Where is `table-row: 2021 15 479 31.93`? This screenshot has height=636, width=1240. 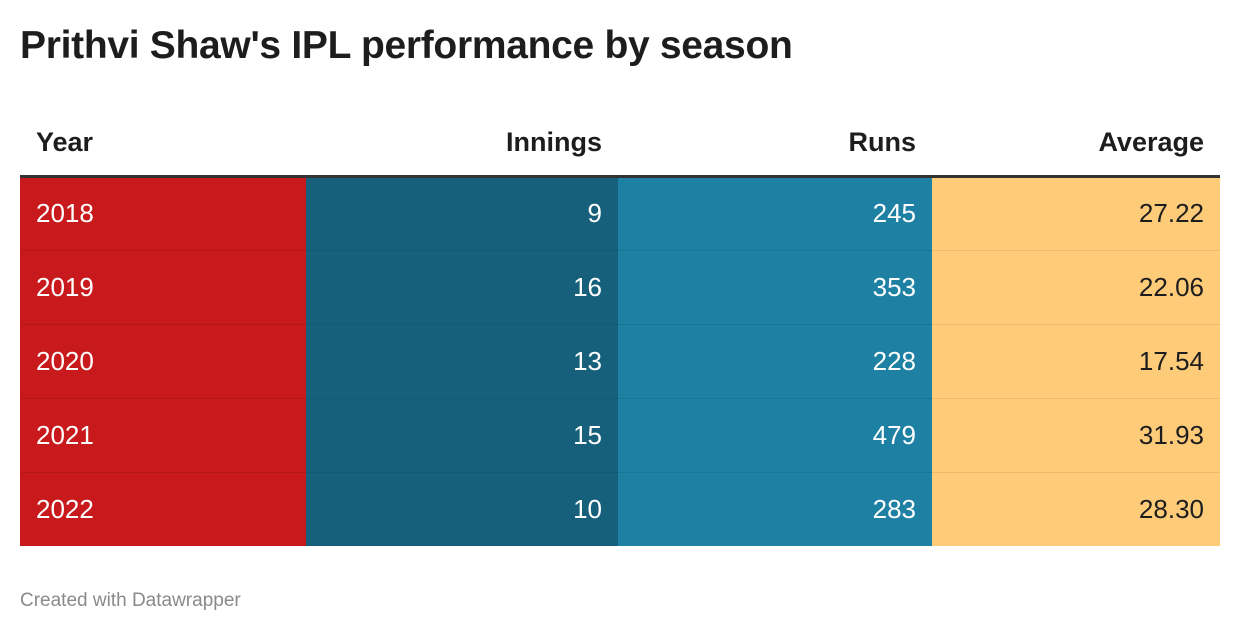 table-row: 2021 15 479 31.93 is located at coordinates (620, 434).